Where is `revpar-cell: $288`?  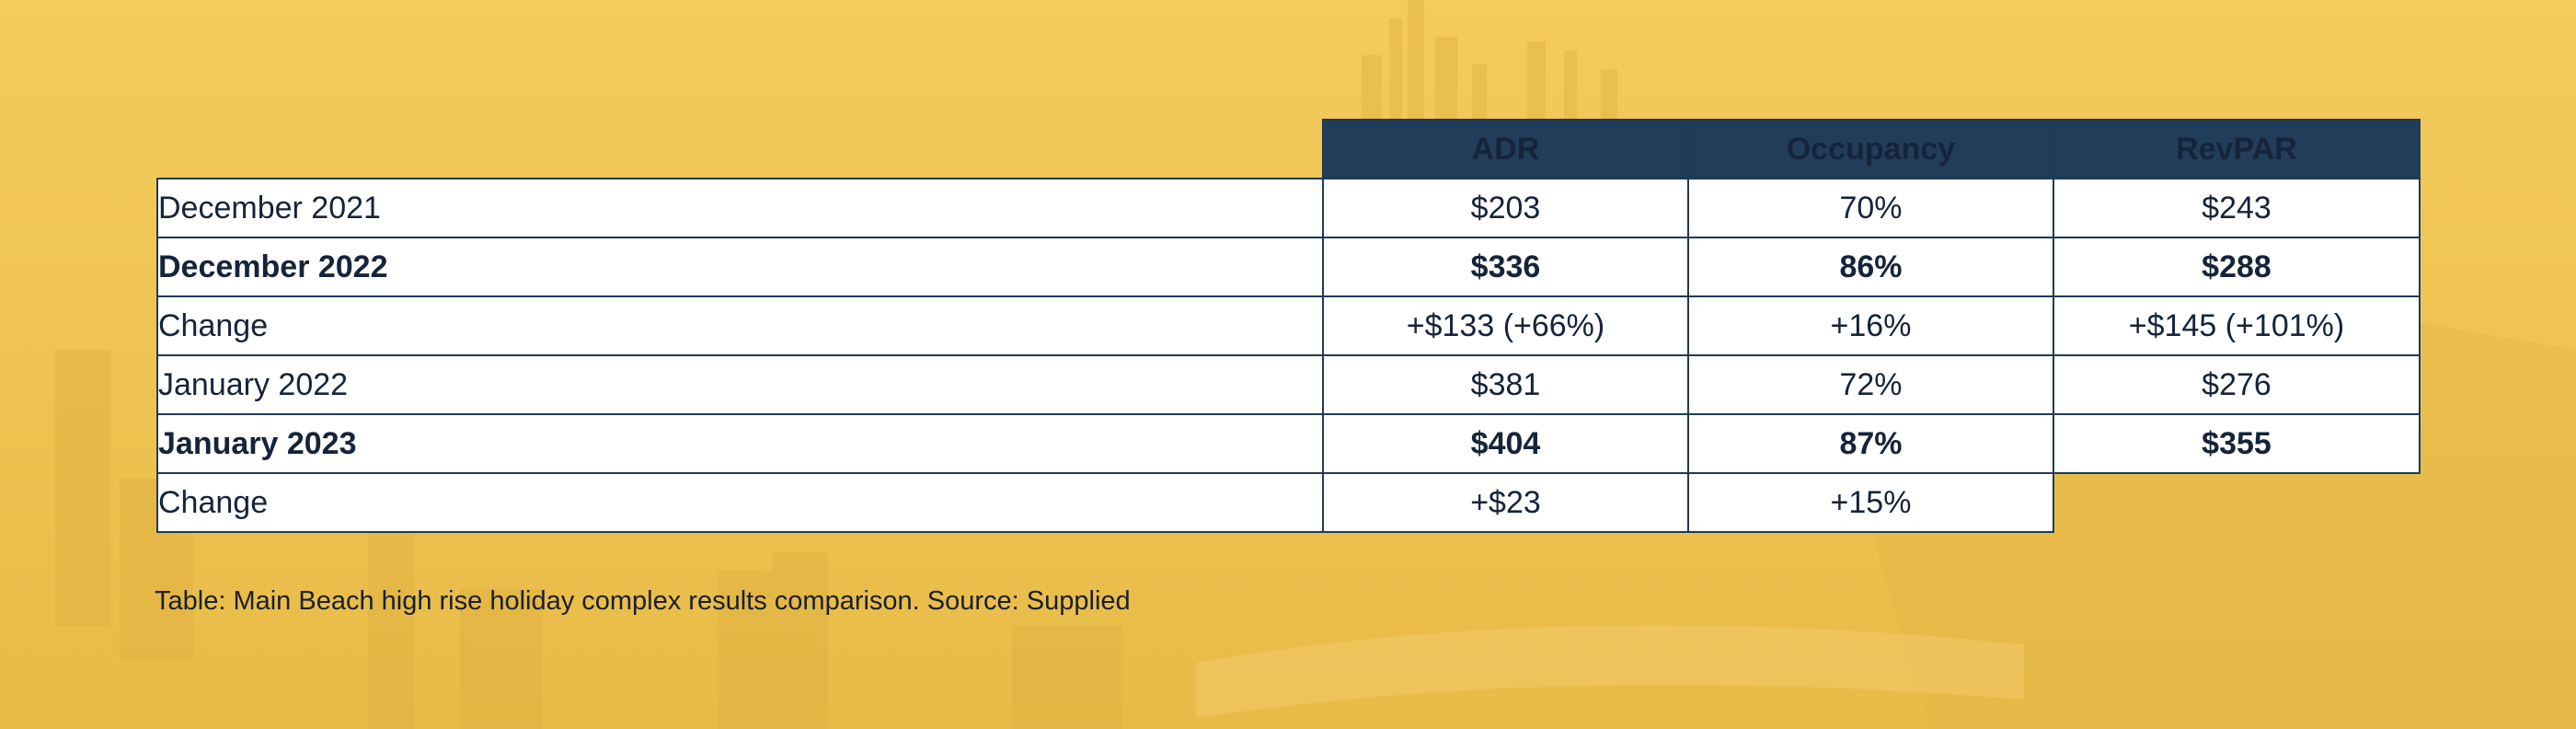 revpar-cell: $288 is located at coordinates (2237, 267).